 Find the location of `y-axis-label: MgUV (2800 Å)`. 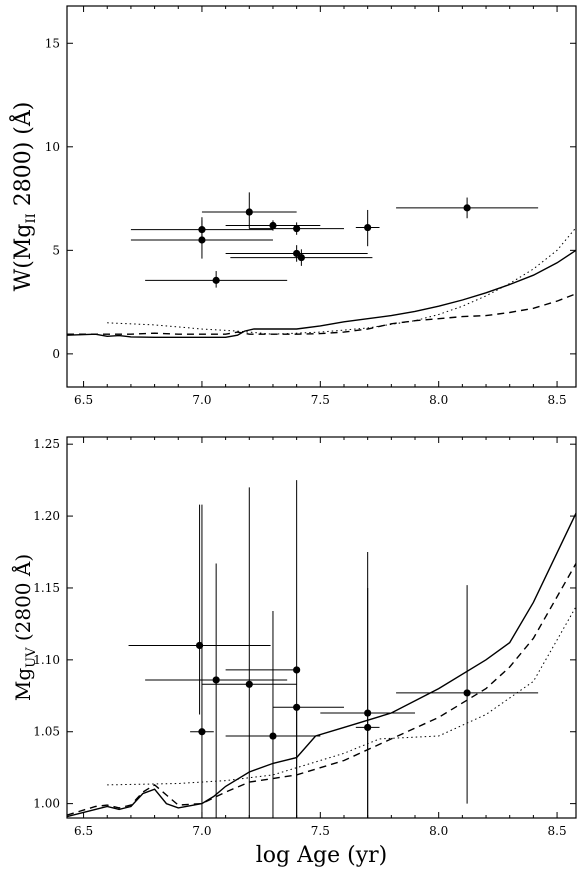

y-axis-label: MgUV (2800 Å) is located at coordinates (24, 627).